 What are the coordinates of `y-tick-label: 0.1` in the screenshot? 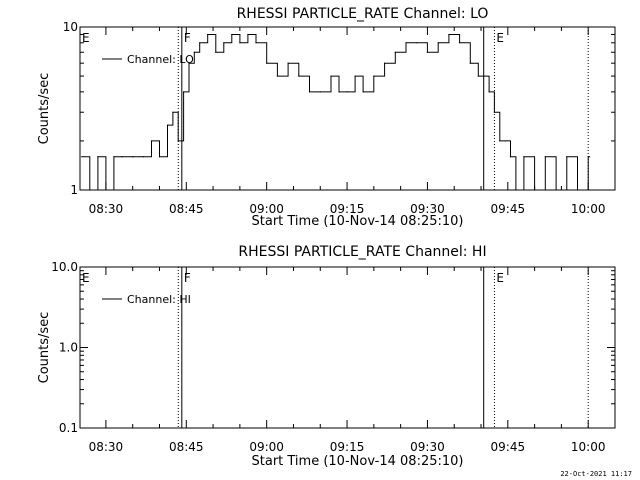 It's located at (68, 428).